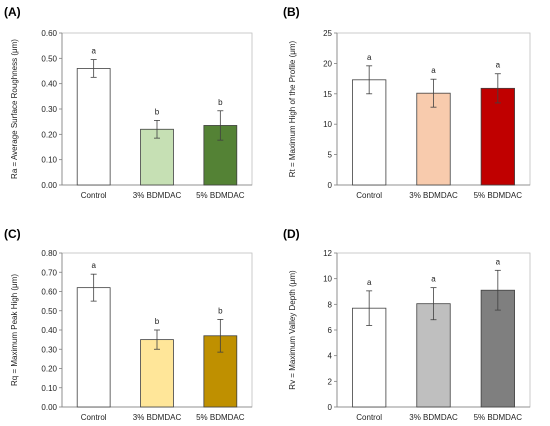 Image resolution: width=550 pixels, height=426 pixels. I want to click on y-tick-label: 4, so click(330, 356).